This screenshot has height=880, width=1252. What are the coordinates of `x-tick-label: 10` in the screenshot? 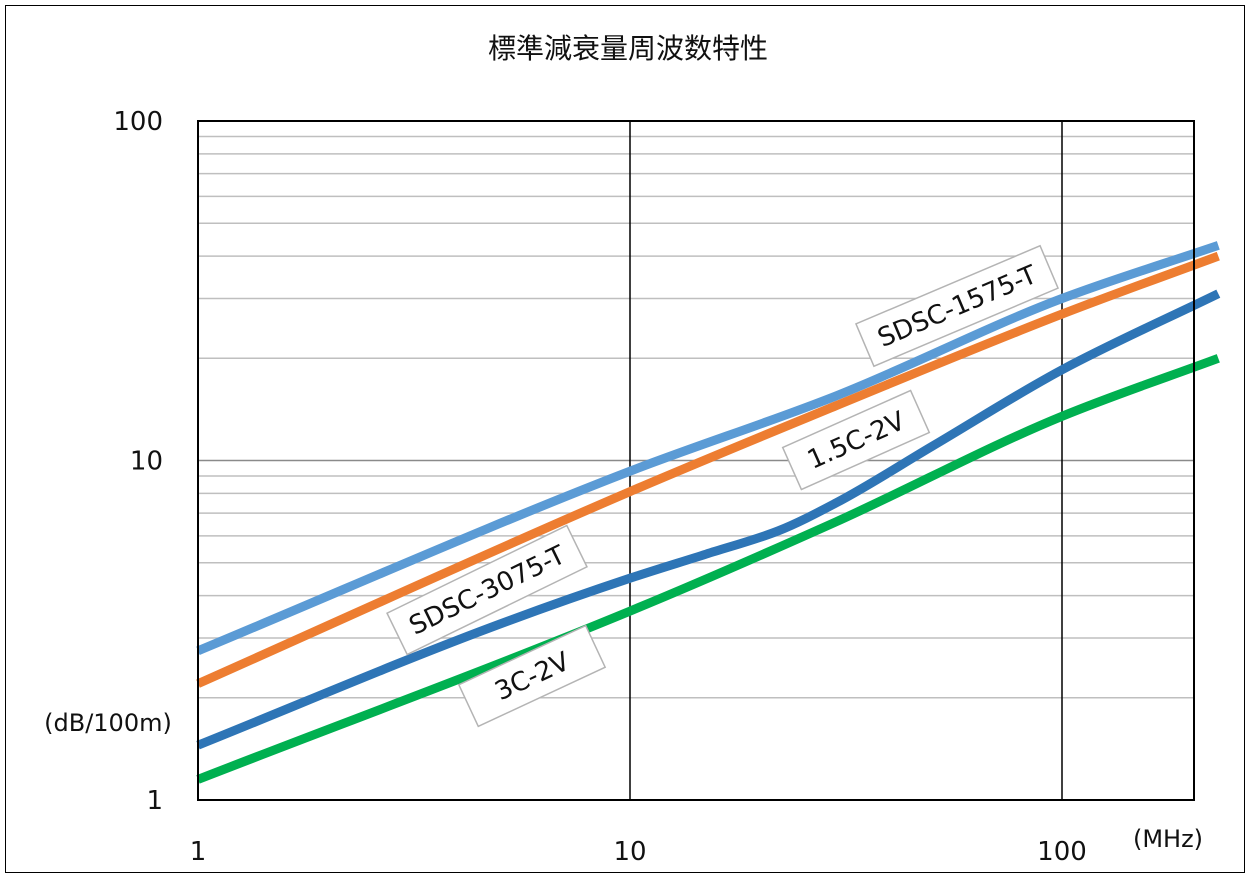 It's located at (629, 852).